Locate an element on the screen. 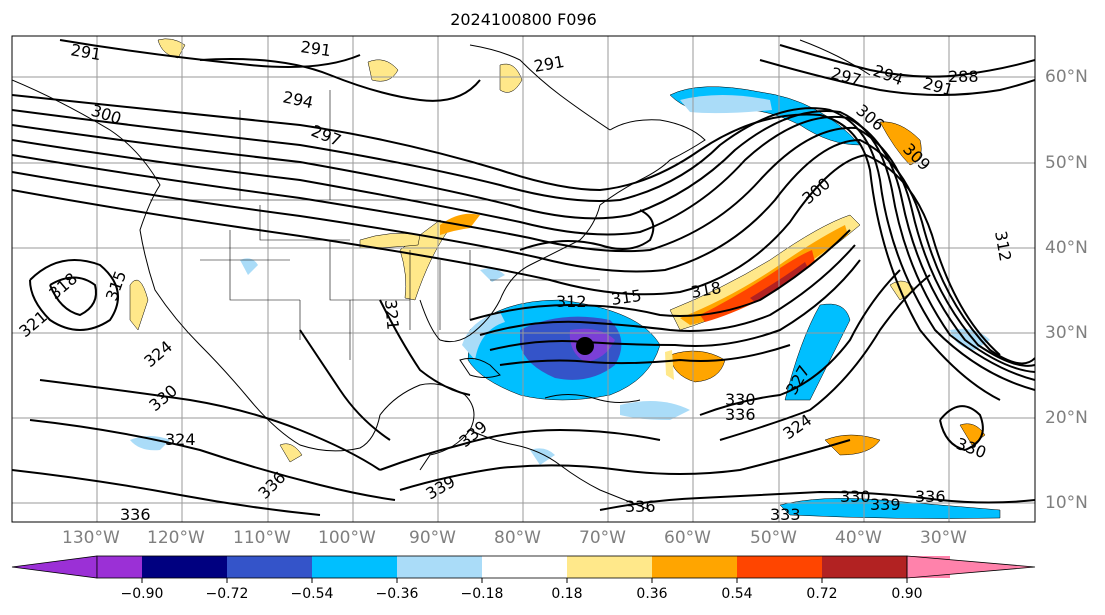  contour-label: 315 is located at coordinates (626, 297).